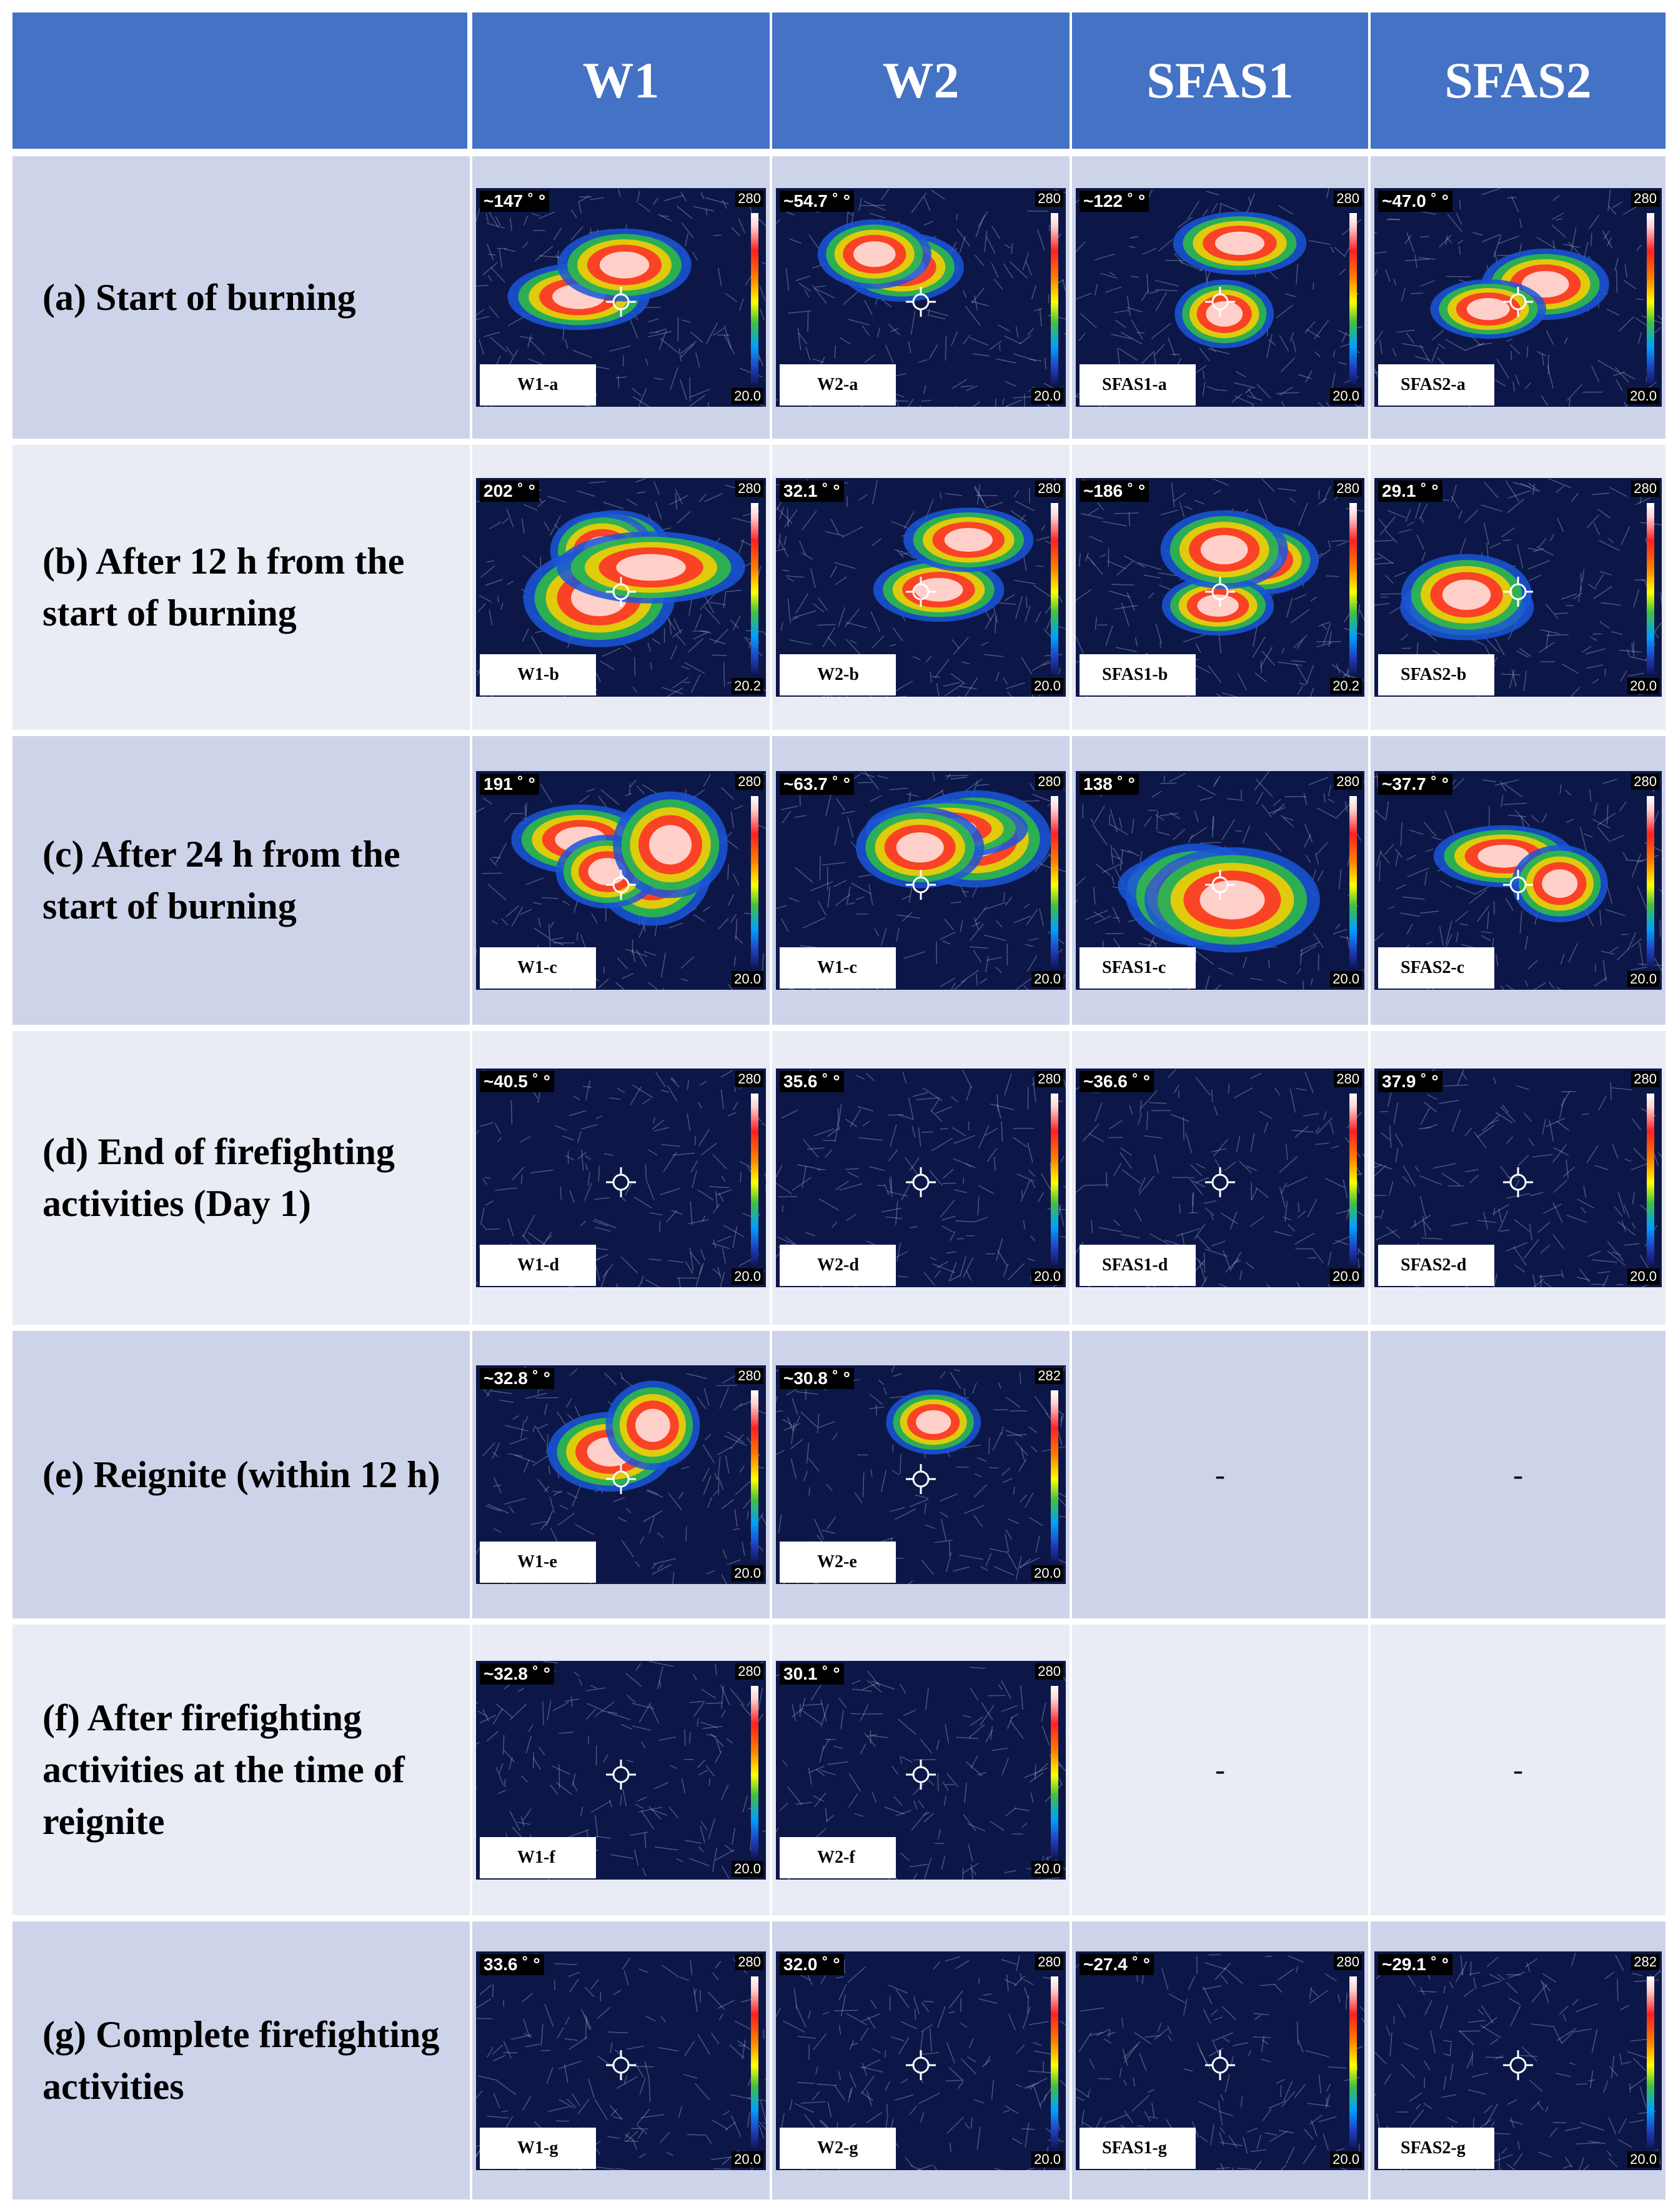 The width and height of the screenshot is (1678, 2212). Describe the element at coordinates (1518, 1770) in the screenshot. I see `table-cell: -` at that location.